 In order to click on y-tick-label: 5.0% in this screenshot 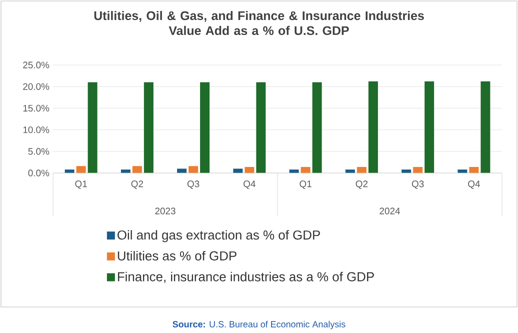, I will do `click(39, 151)`.